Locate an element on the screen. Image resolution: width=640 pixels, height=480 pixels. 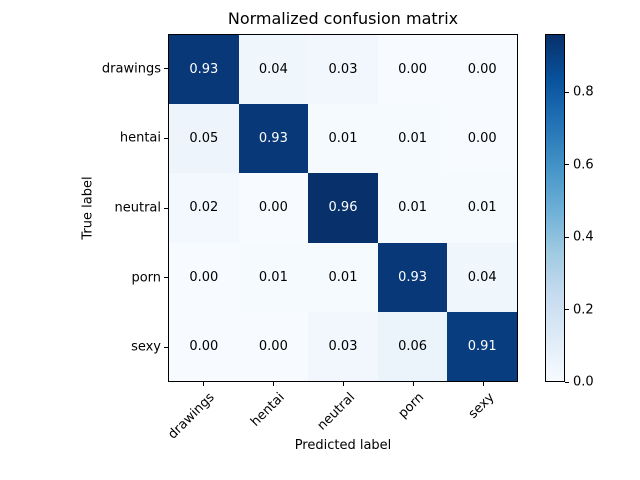
matrix-cell-drawings-sexy: 0.00 is located at coordinates (482, 70).